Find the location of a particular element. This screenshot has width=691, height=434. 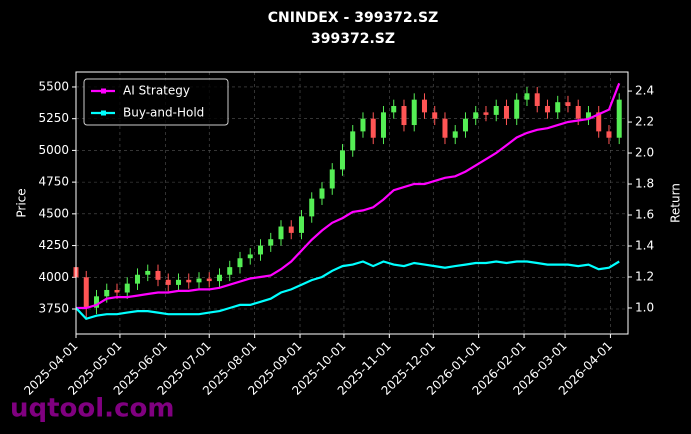

y-tick-label: 5000 is located at coordinates (53, 150).